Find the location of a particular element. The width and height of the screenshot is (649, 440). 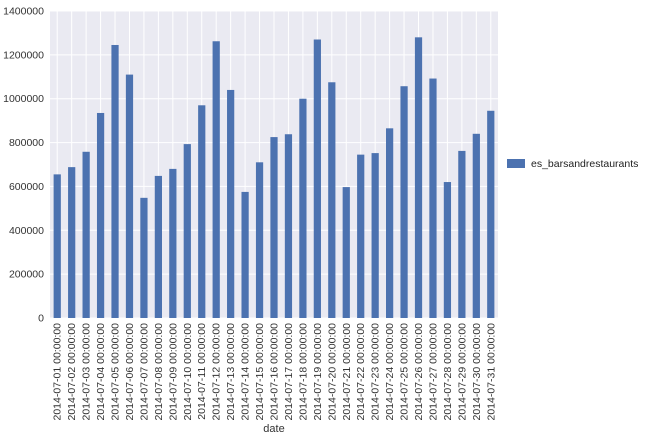

x-tick-label: 2014-07-01 00:00:00 is located at coordinates (58, 372).